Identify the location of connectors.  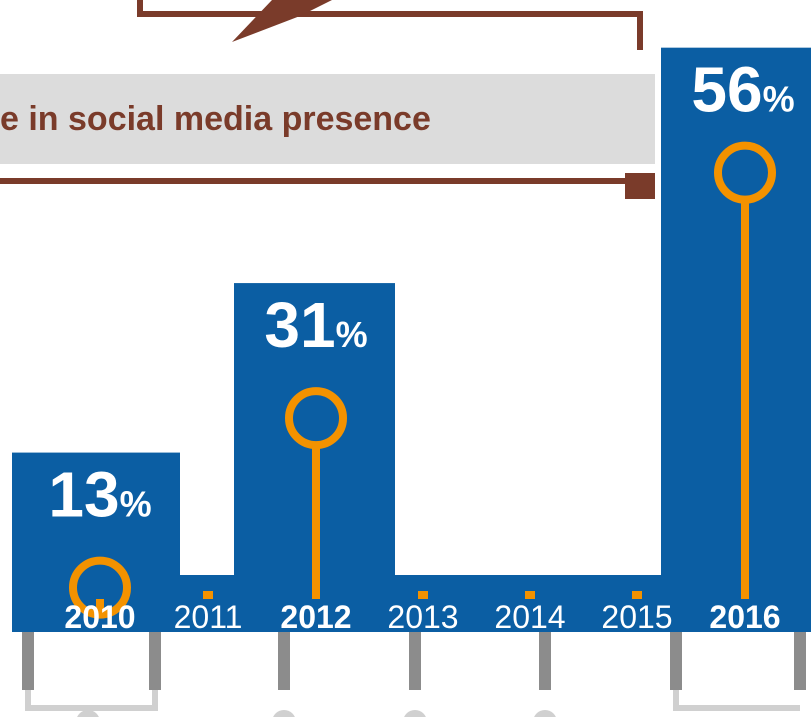
(414, 674).